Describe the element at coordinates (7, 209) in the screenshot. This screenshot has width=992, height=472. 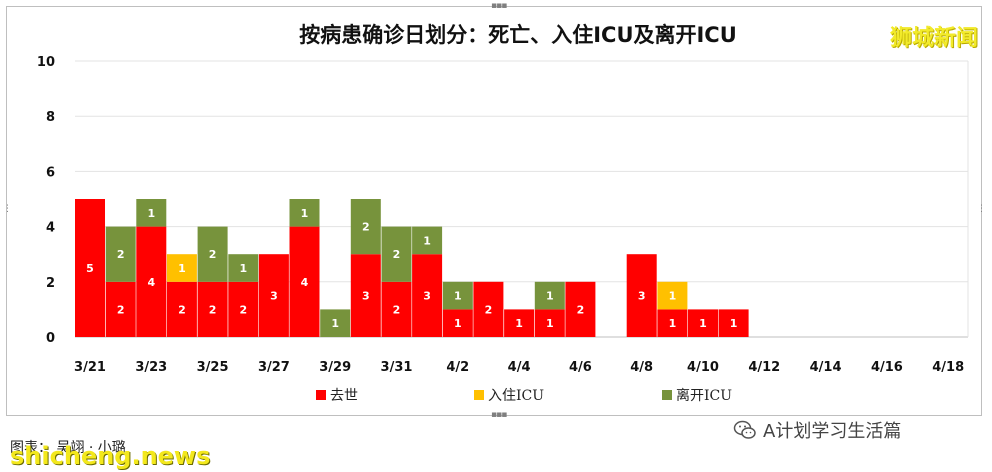
I see `resize-handle-left: ⋮` at that location.